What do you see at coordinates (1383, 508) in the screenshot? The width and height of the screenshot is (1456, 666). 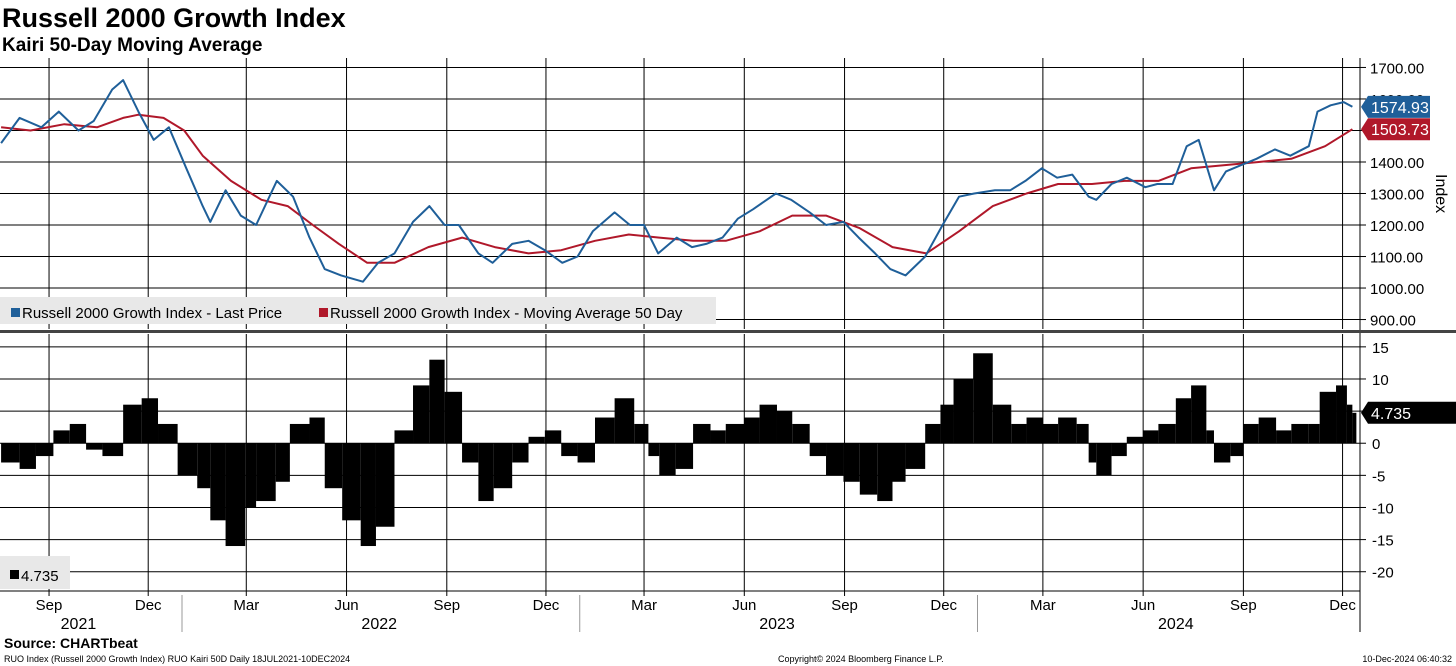 I see `y-tick-label: -10` at bounding box center [1383, 508].